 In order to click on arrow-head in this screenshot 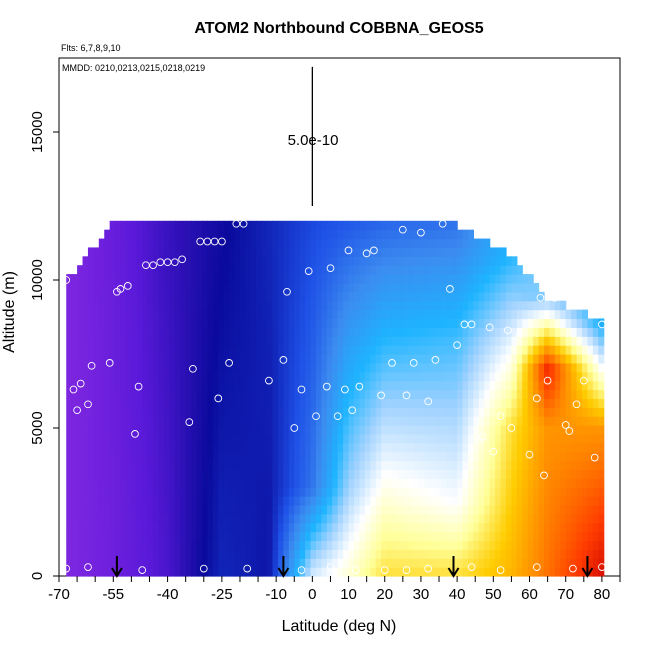, I will do `click(117, 572)`.